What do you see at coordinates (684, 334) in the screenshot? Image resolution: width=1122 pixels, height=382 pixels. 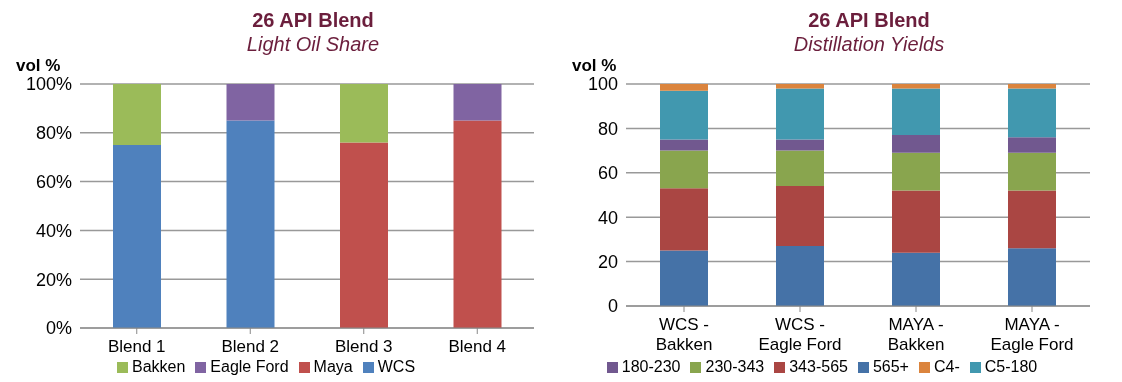 I see `x-tick-label: WCS - Bakken` at bounding box center [684, 334].